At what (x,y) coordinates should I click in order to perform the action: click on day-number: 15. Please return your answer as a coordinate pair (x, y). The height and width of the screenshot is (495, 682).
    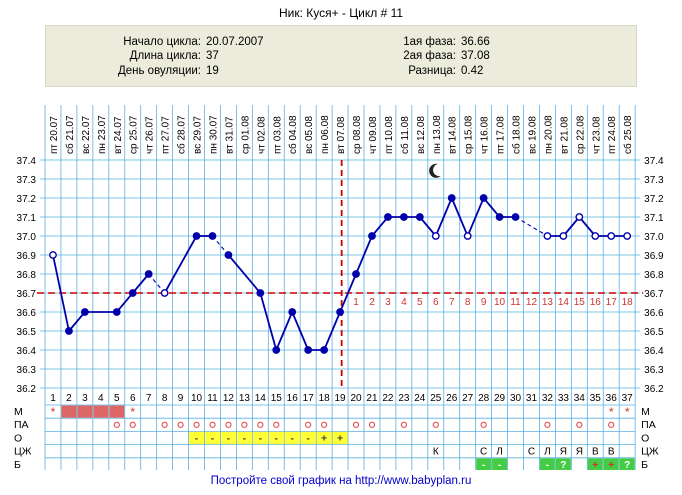
    Looking at the image, I should click on (277, 398).